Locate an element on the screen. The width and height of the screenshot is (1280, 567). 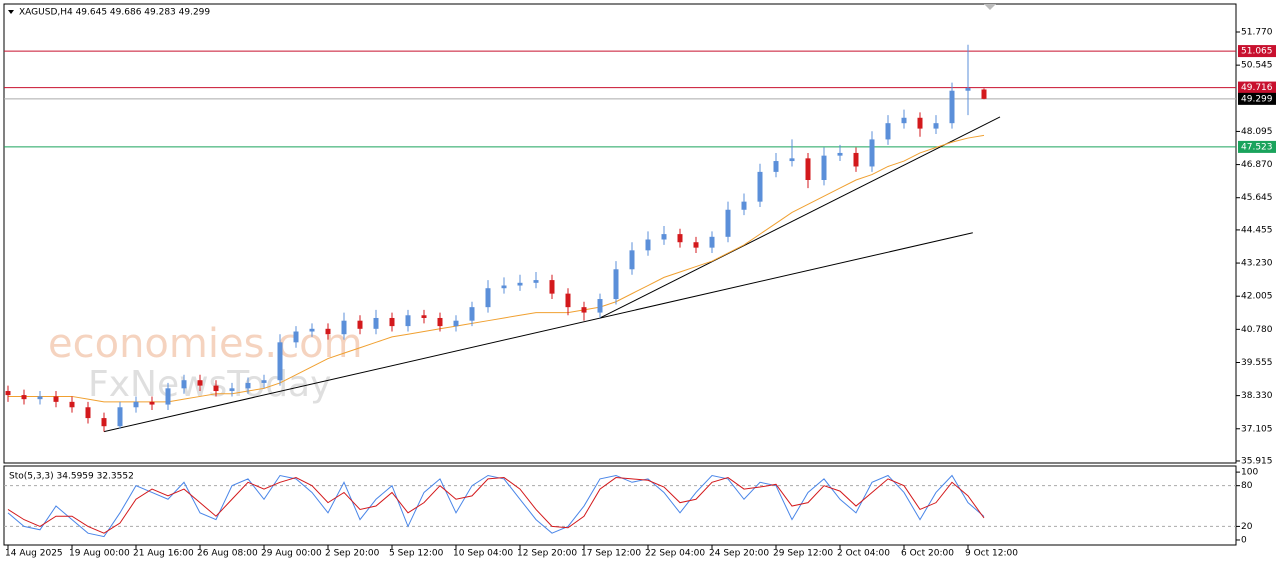
y-tick-label: 42.005 is located at coordinates (1257, 297).